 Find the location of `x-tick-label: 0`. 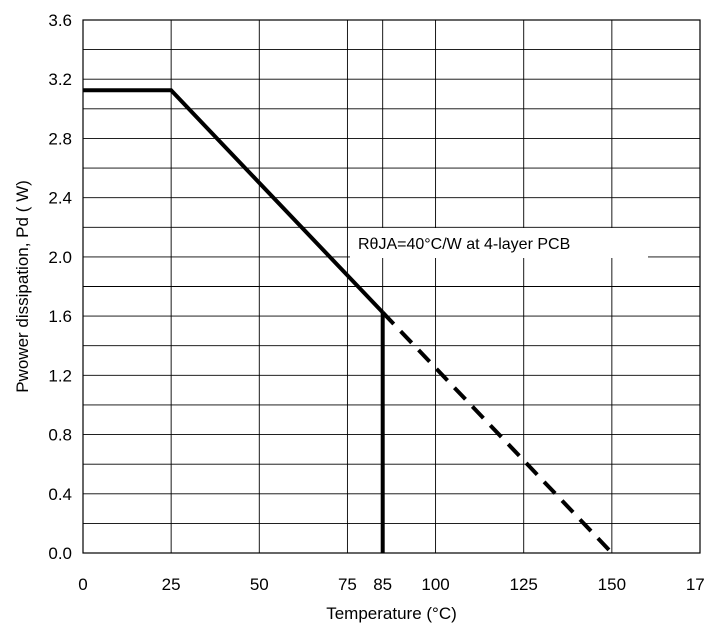

x-tick-label: 0 is located at coordinates (82, 584).